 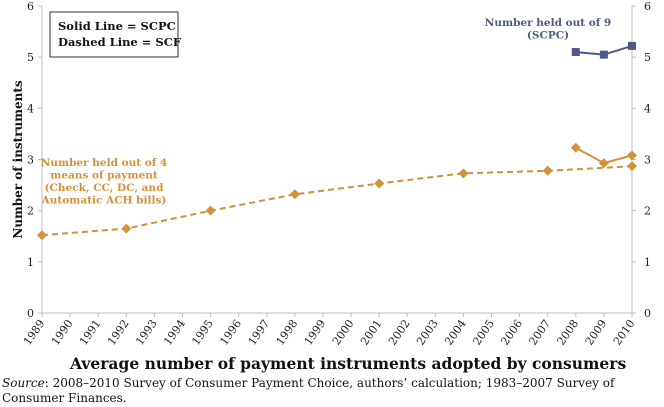 I want to click on x-tick-label: 2001, so click(x=371, y=332).